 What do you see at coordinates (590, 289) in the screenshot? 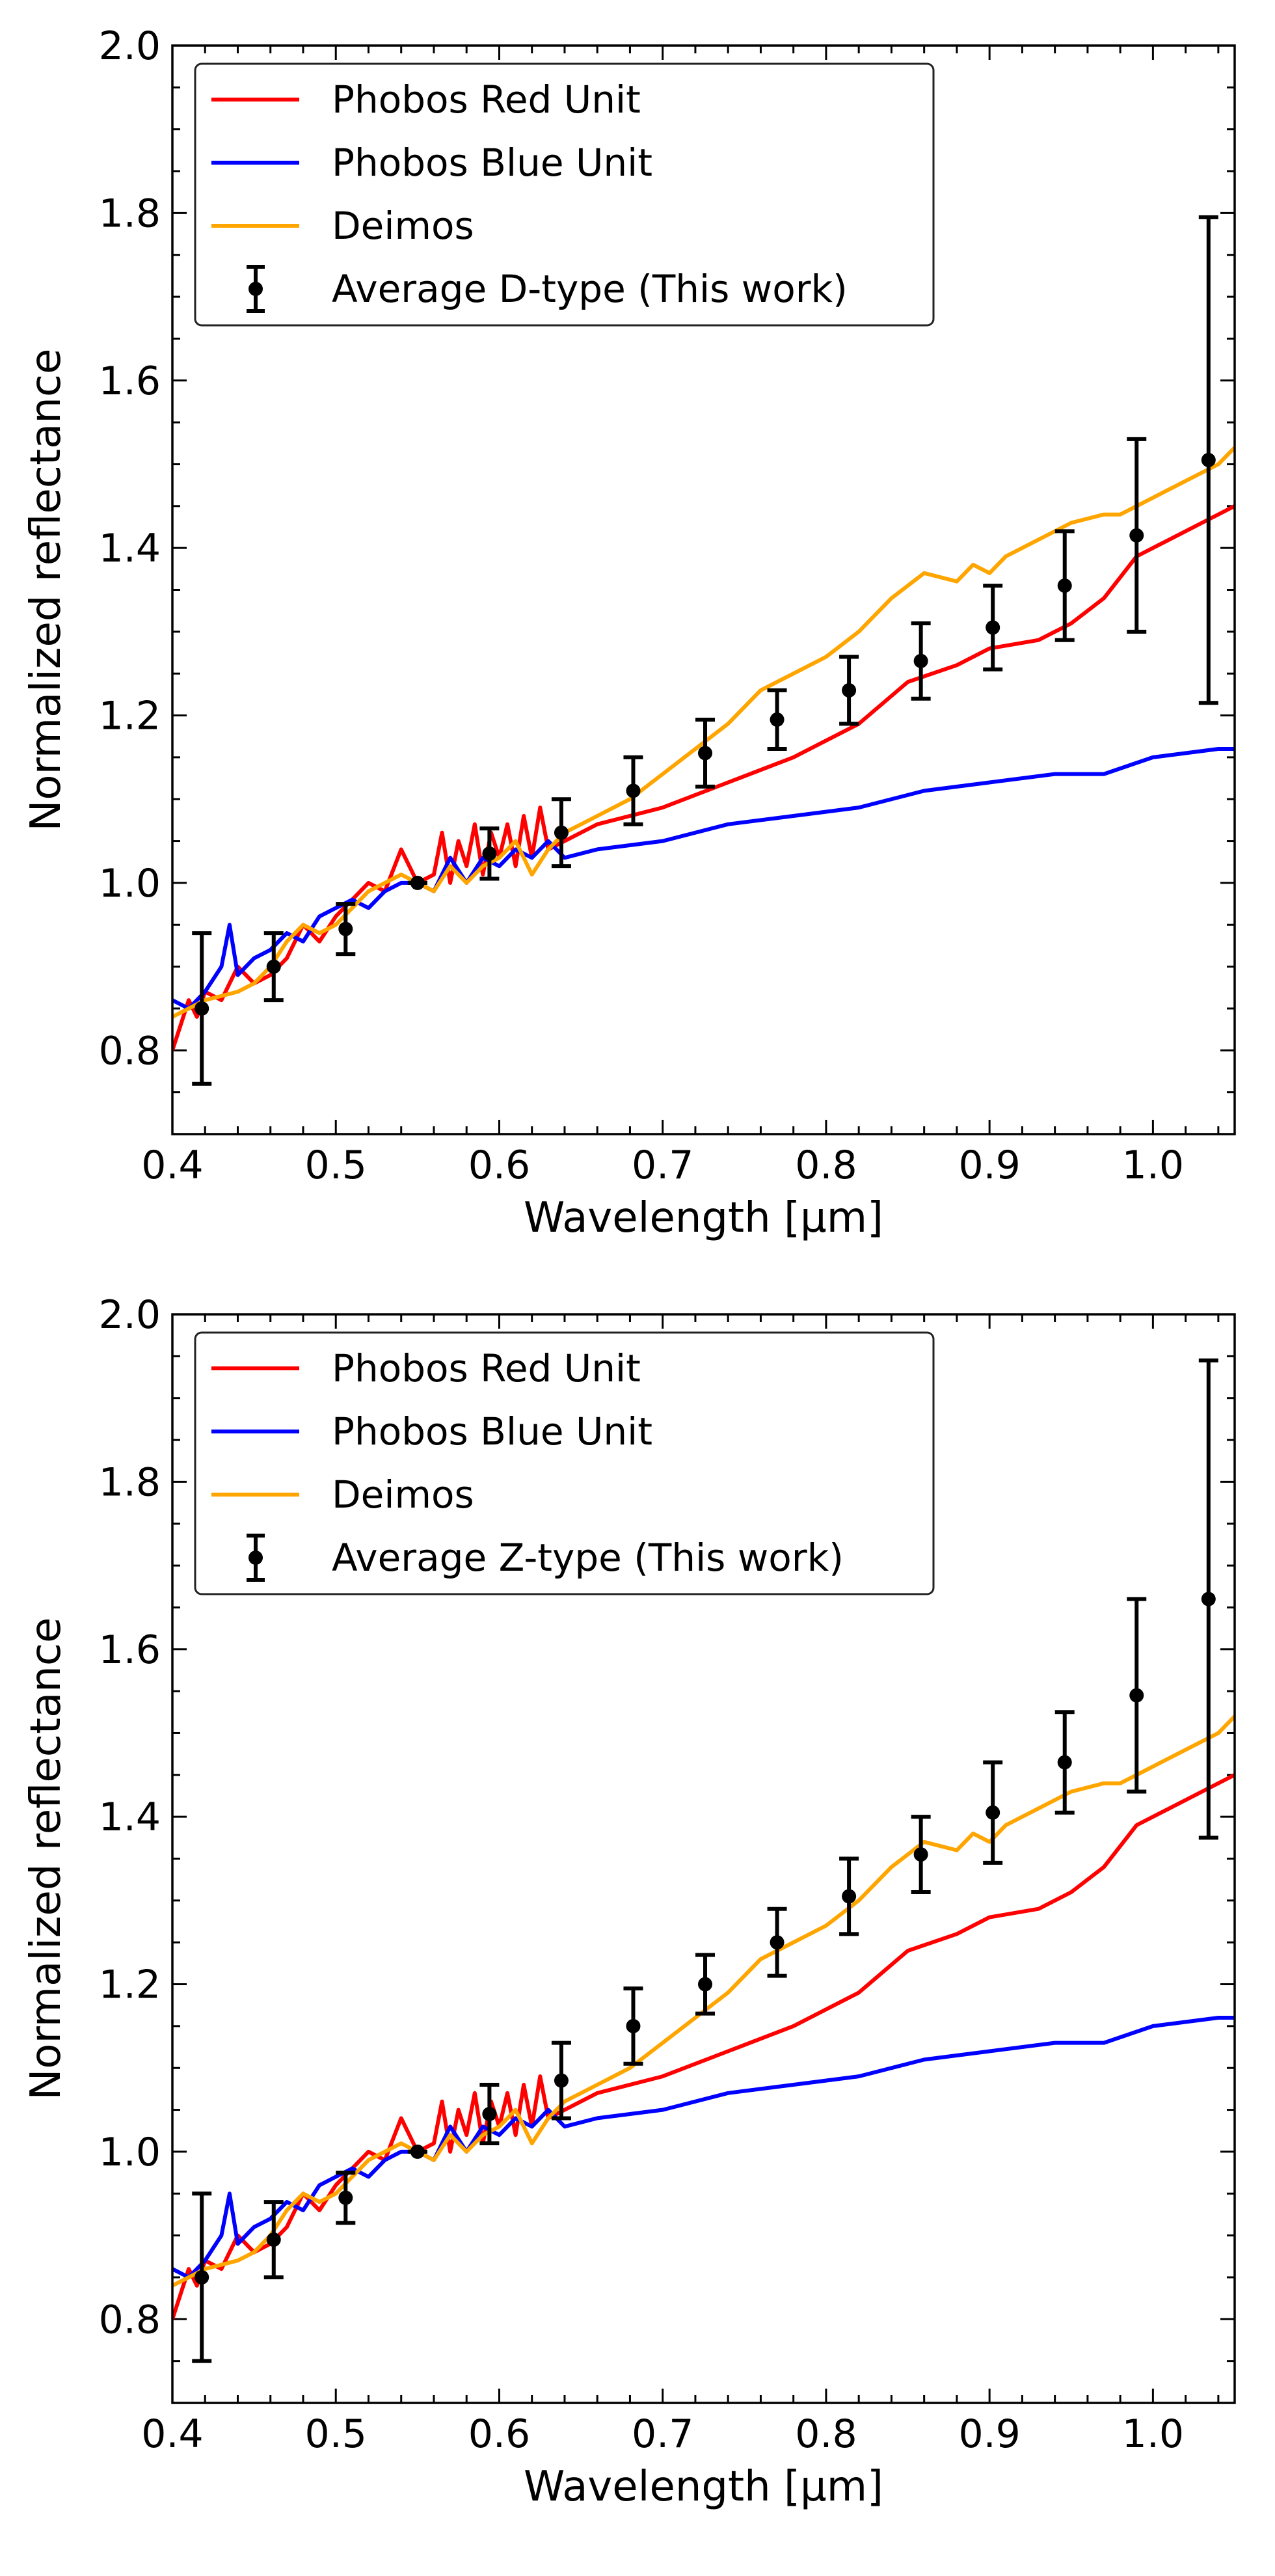
I see `legend-label: Average D-type (This work)` at bounding box center [590, 289].